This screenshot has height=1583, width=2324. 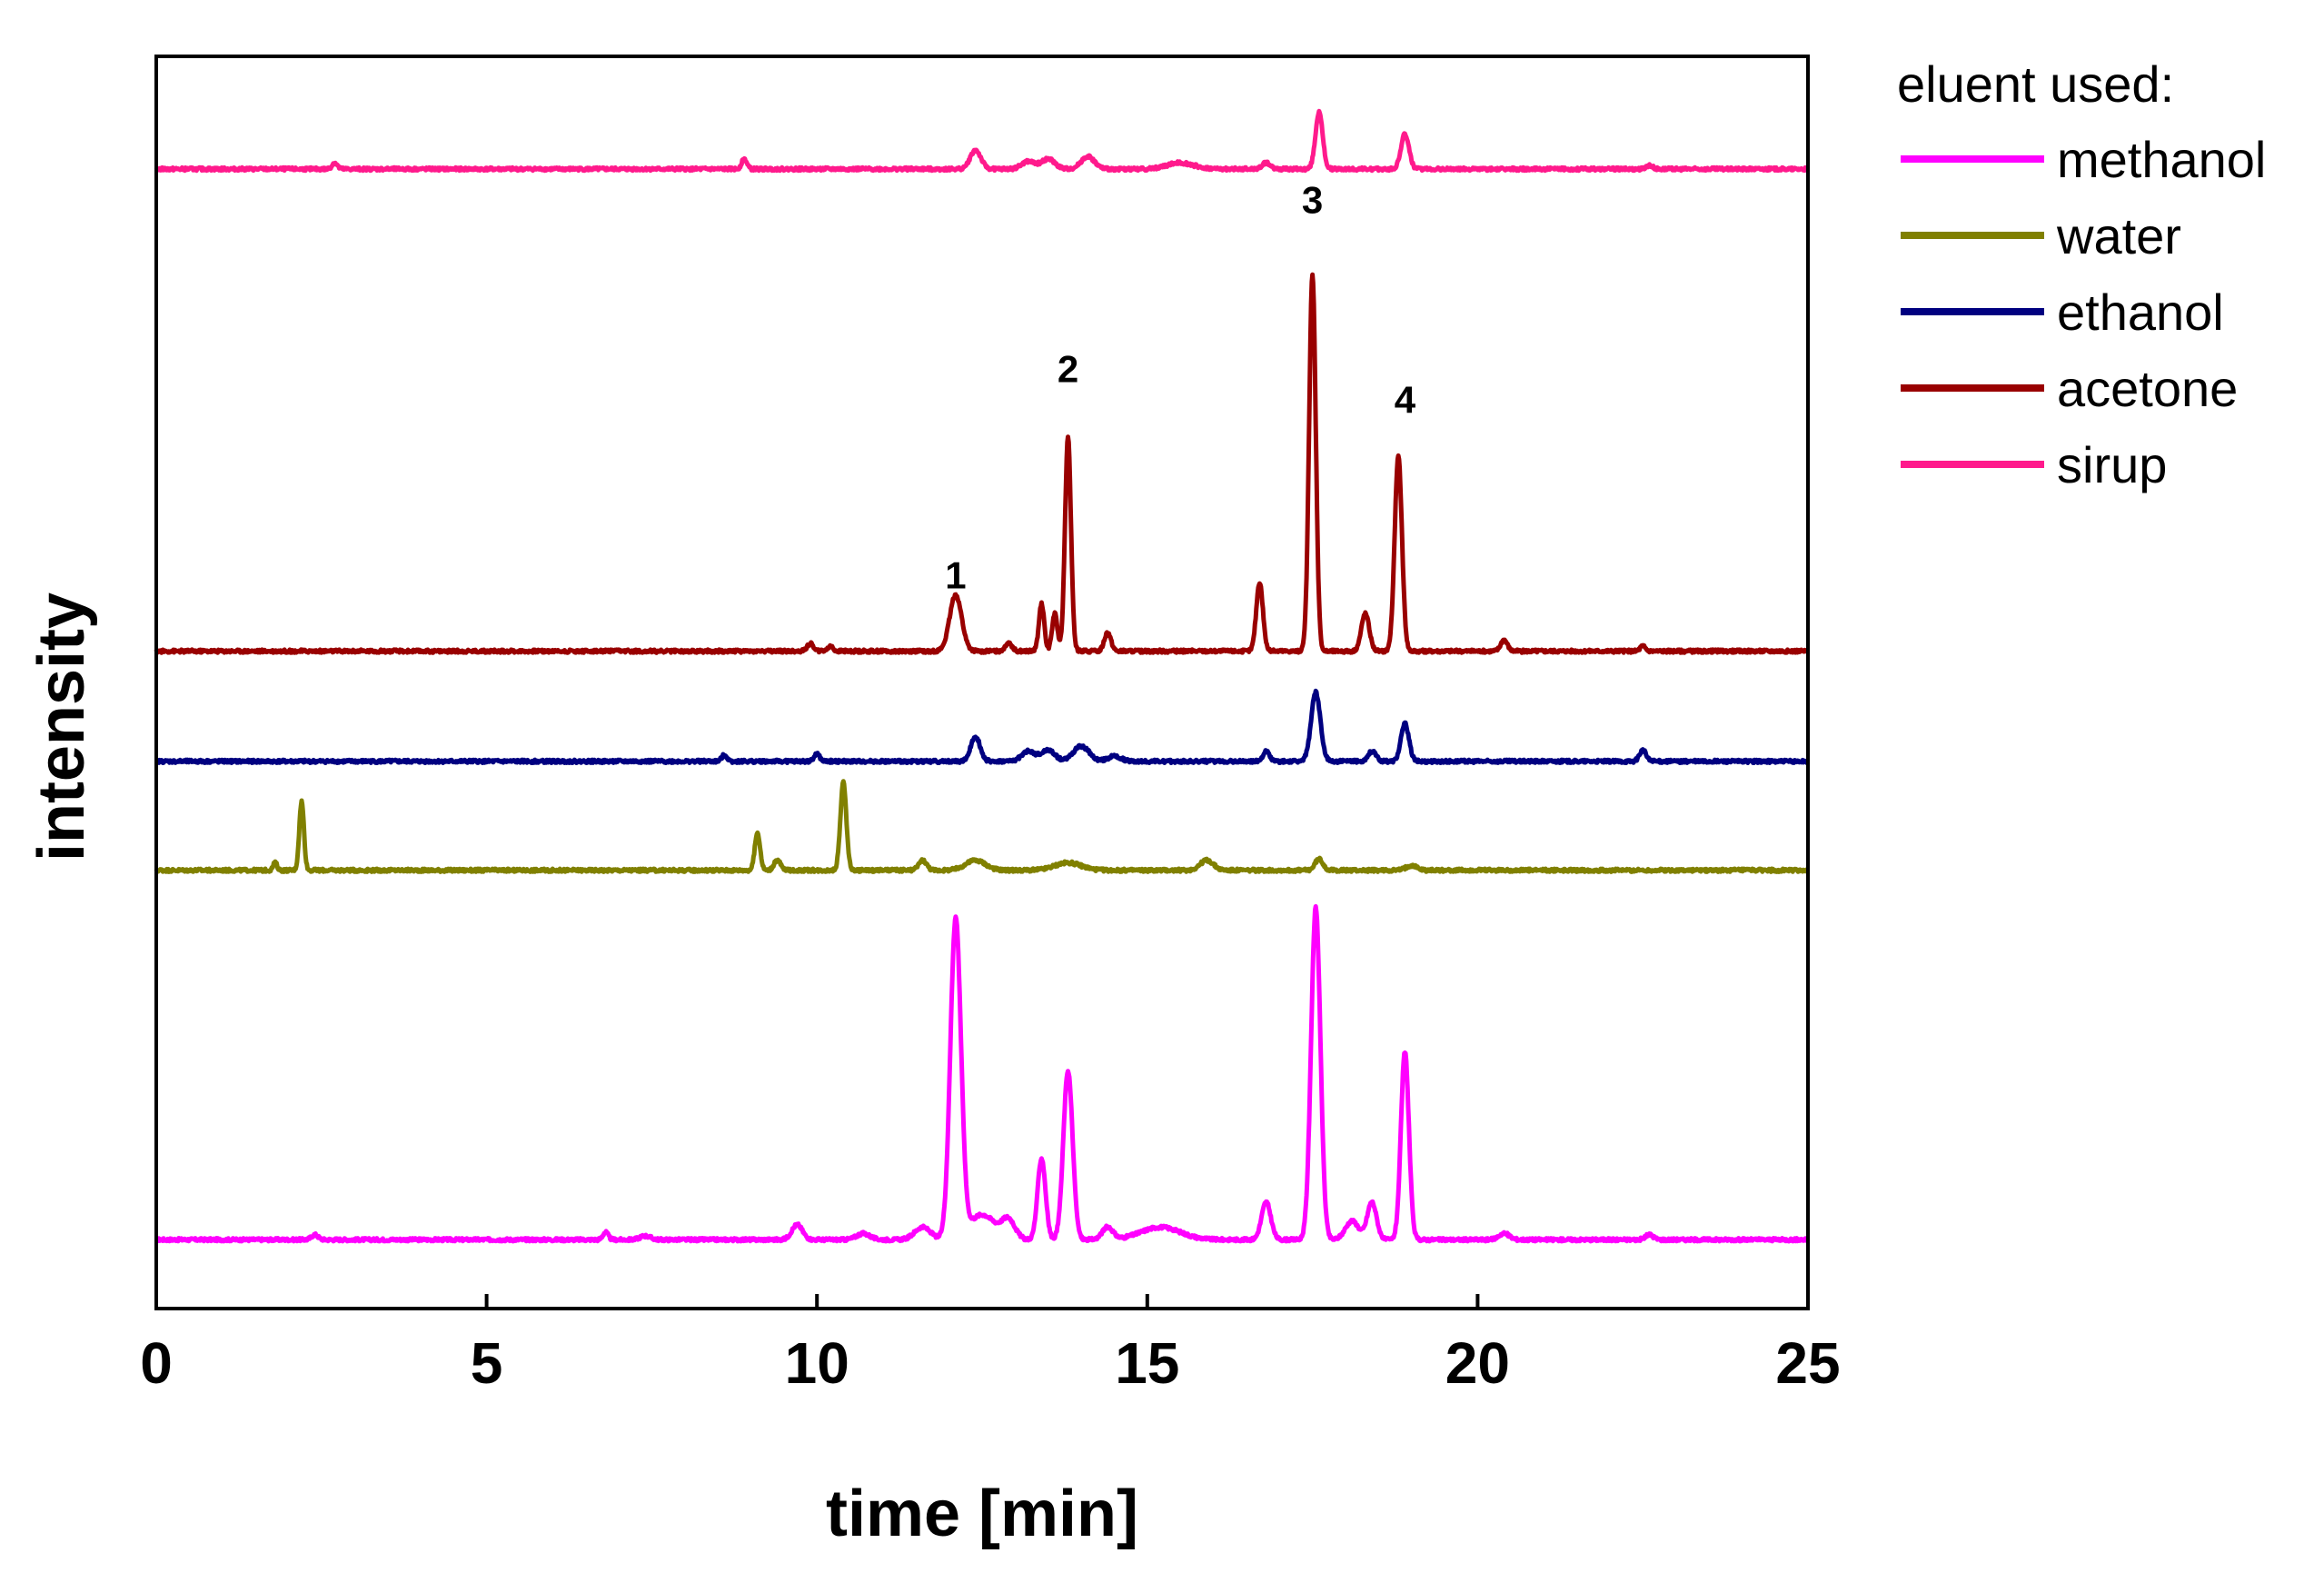 What do you see at coordinates (2112, 465) in the screenshot?
I see `legend-label-sirup: sirup` at bounding box center [2112, 465].